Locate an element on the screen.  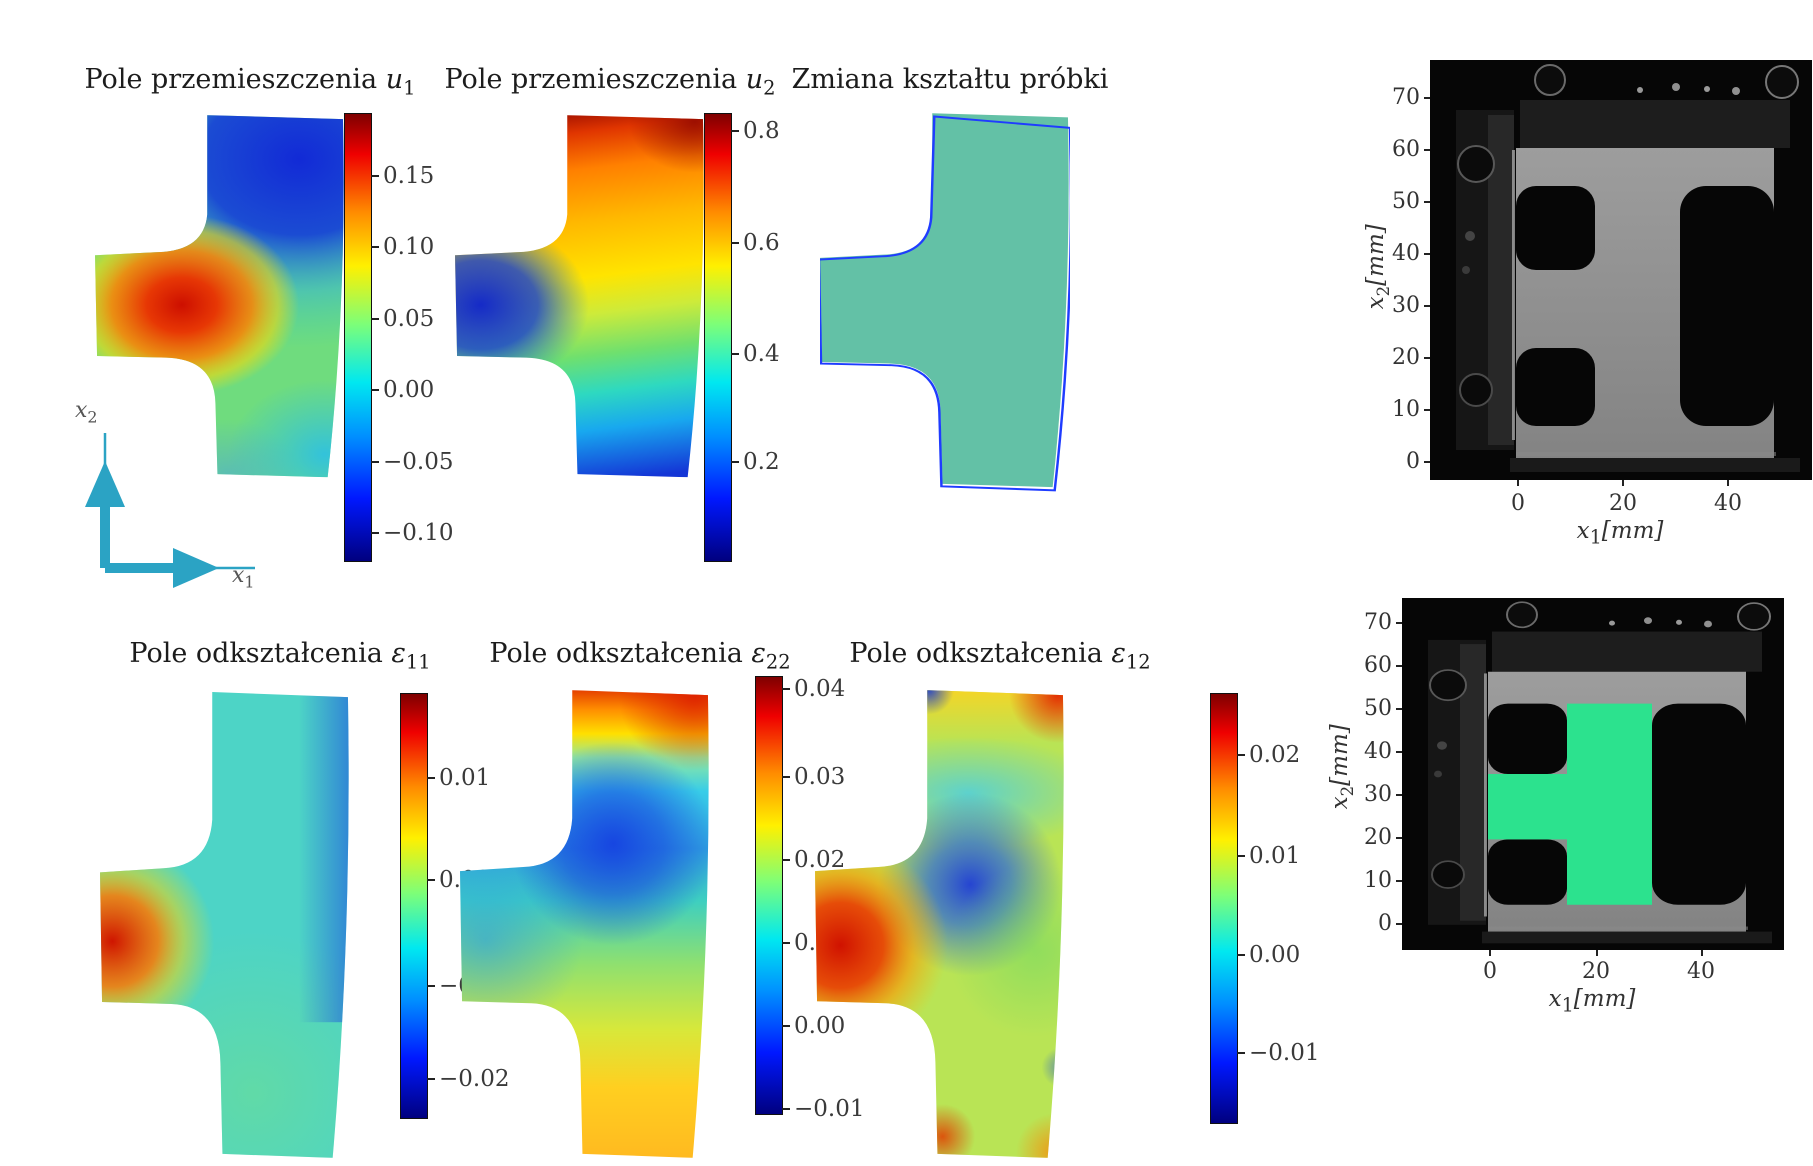
panel-title-shape: Zmiana kształtu próbki is located at coordinates (950, 79).